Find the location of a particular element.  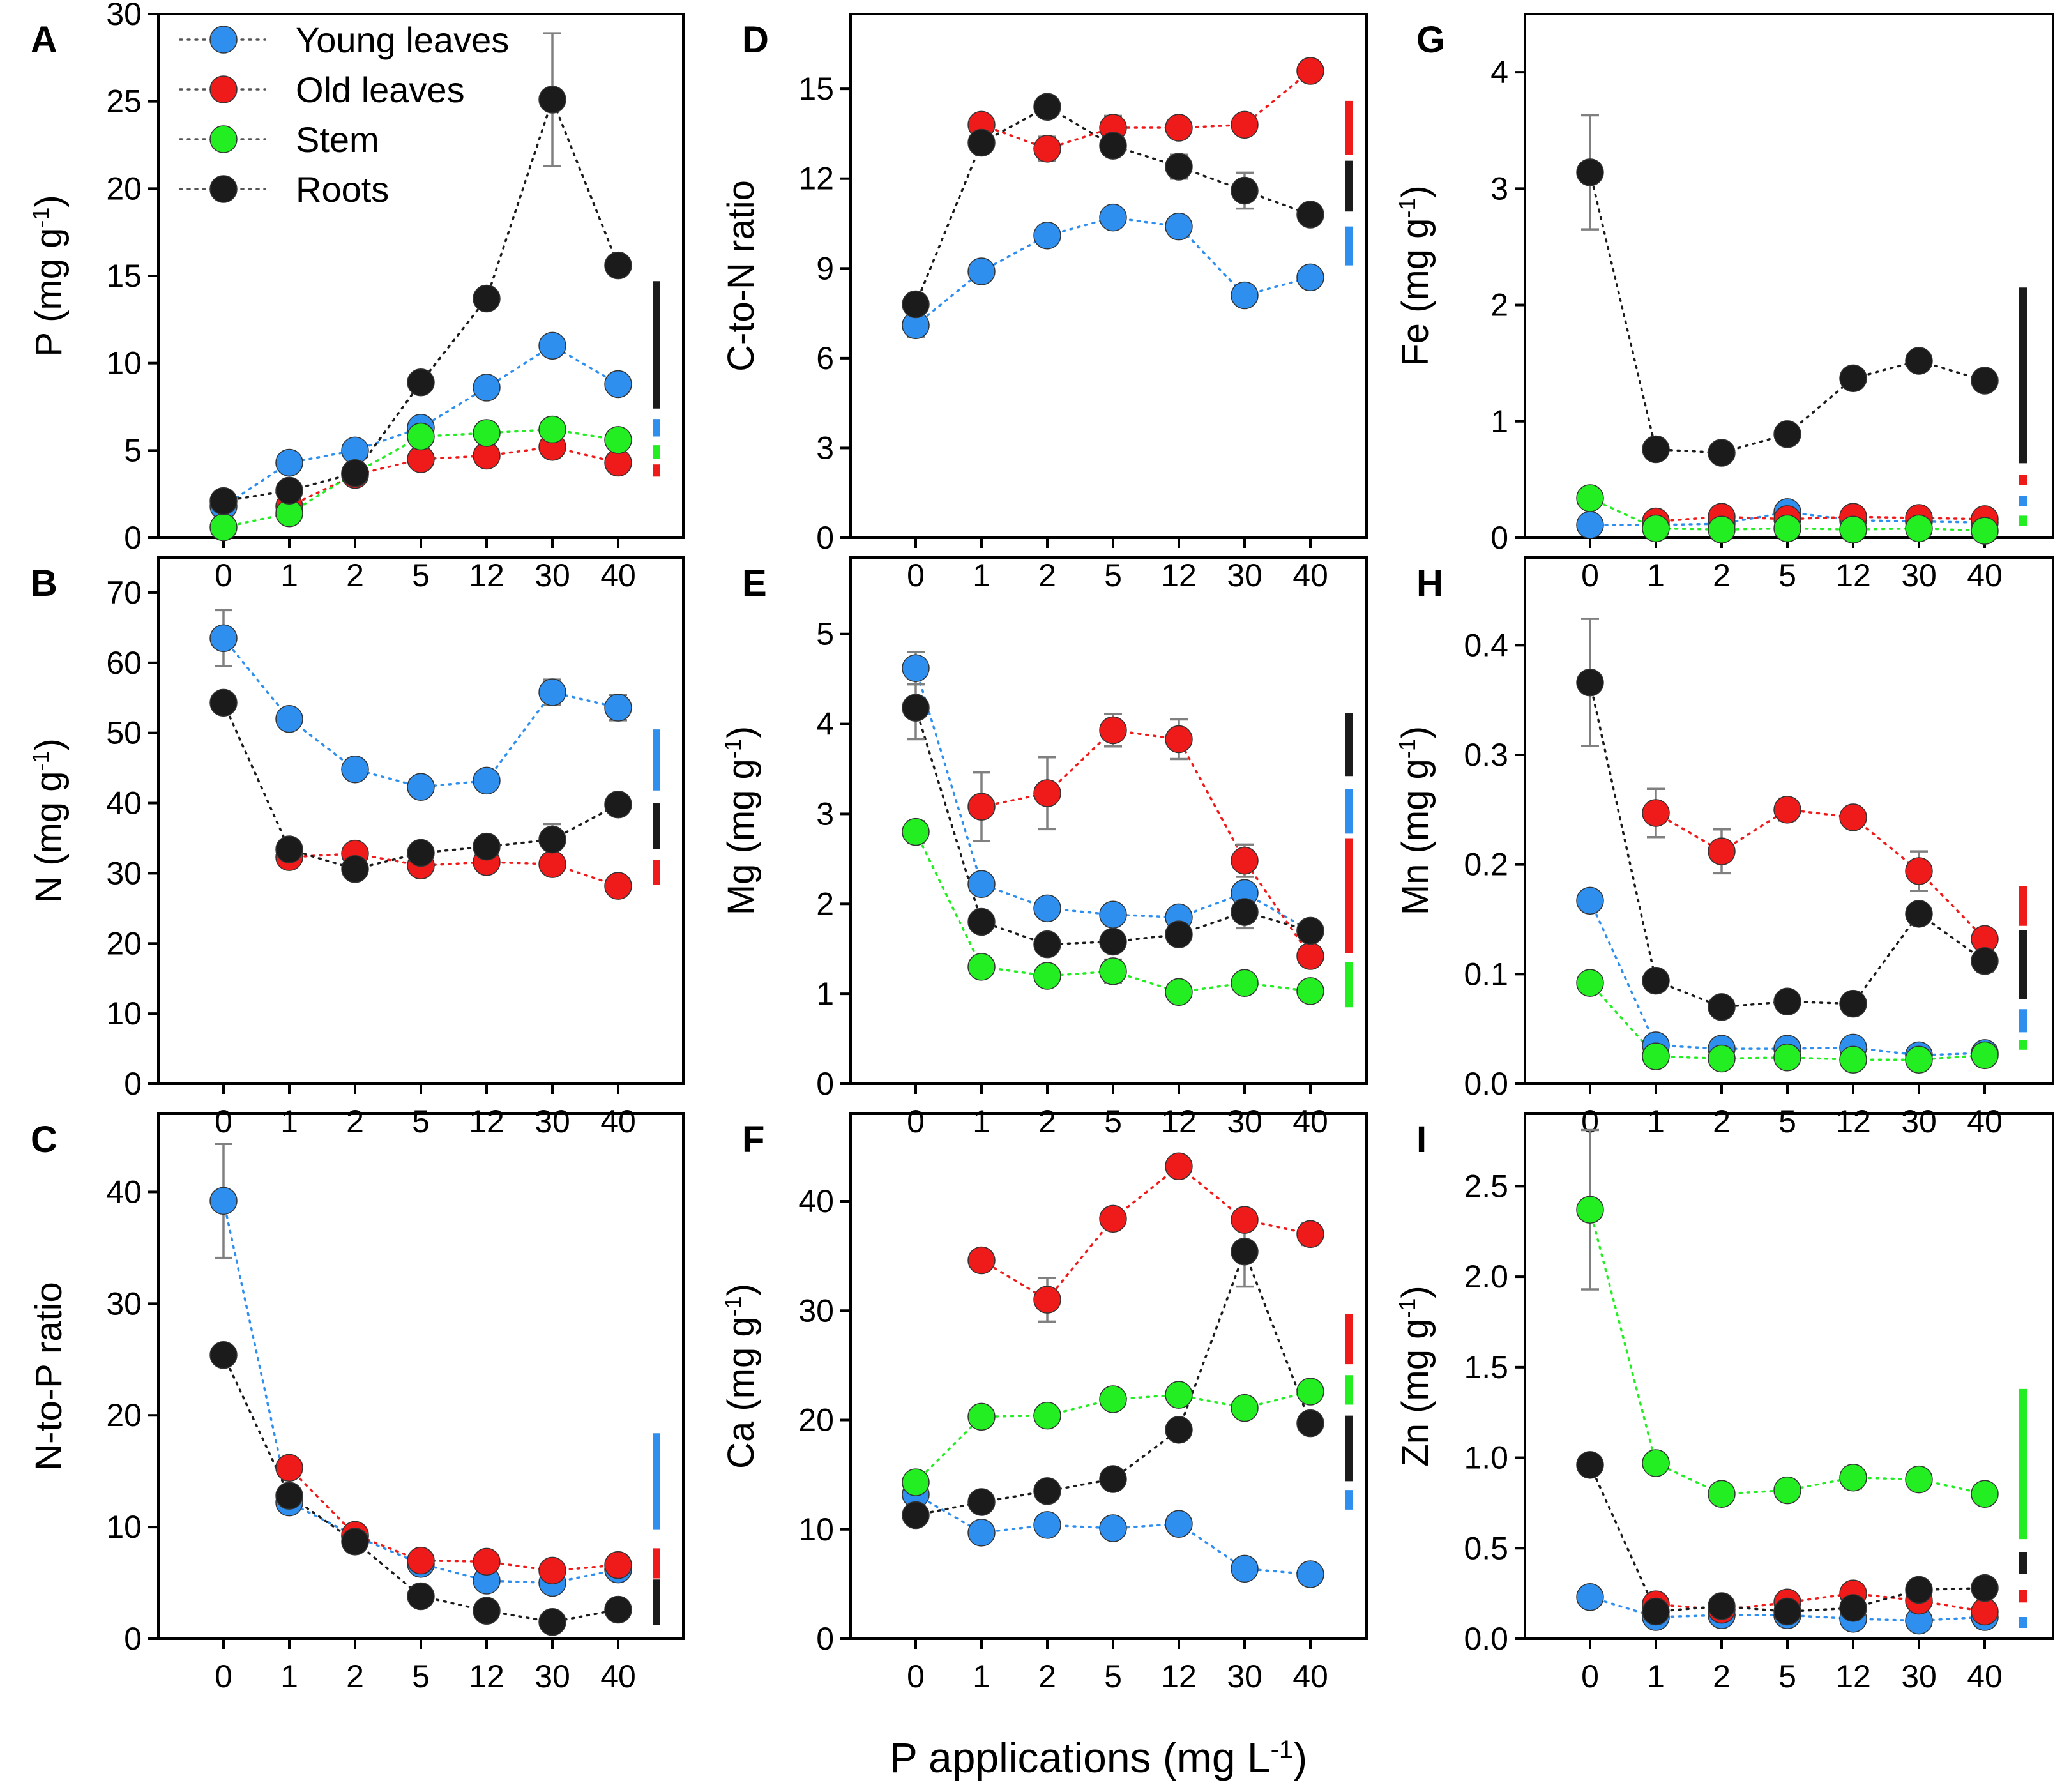

panel-b-xtick-label: 1 is located at coordinates (289, 1121).